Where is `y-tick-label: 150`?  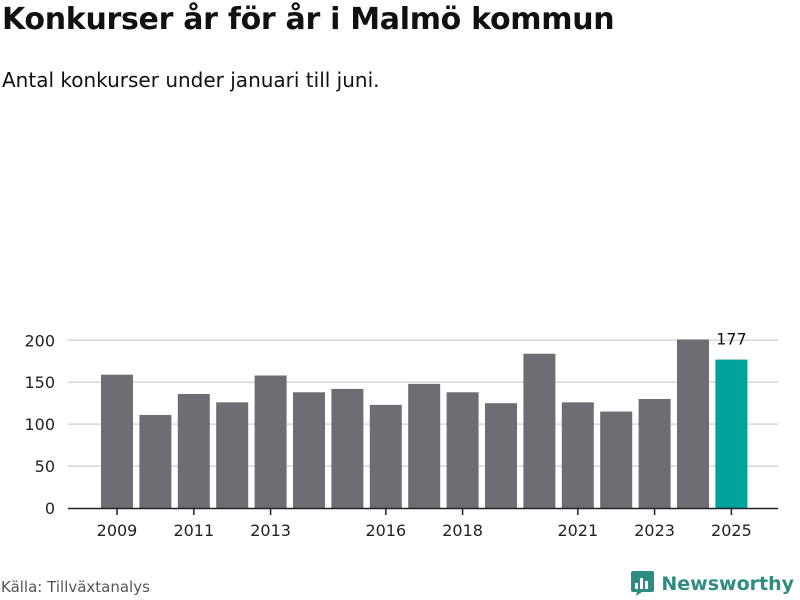
y-tick-label: 150 is located at coordinates (39, 382).